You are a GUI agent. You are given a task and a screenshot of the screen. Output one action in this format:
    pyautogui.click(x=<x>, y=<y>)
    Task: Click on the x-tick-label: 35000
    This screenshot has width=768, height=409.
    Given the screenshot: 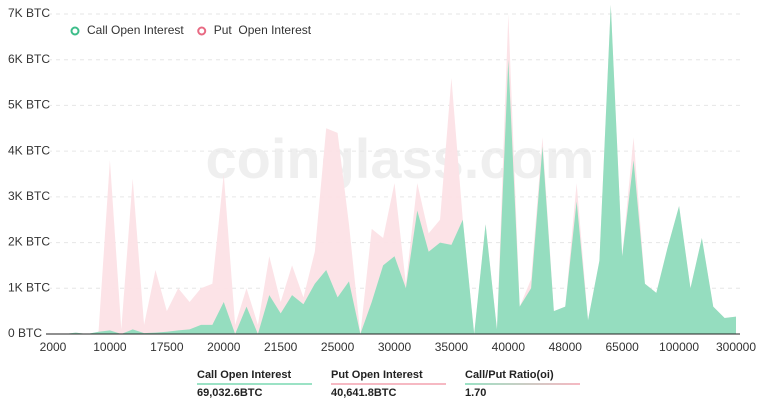 What is the action you would take?
    pyautogui.click(x=452, y=347)
    